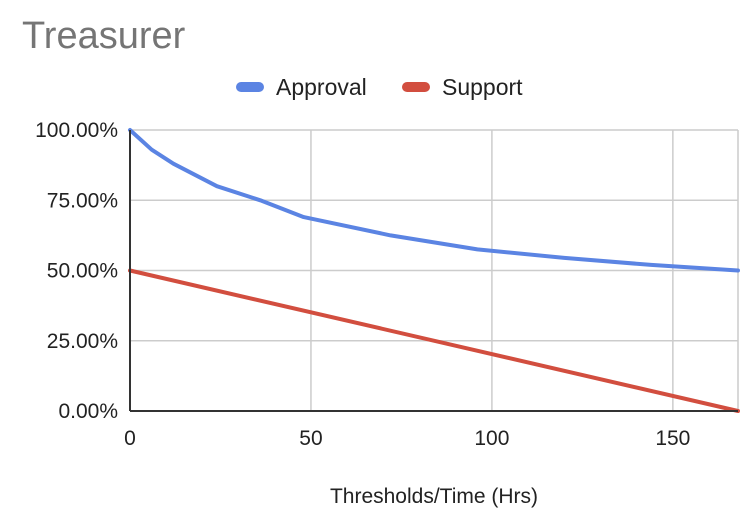 Image resolution: width=756 pixels, height=526 pixels. I want to click on legend: Approval Support, so click(379, 87).